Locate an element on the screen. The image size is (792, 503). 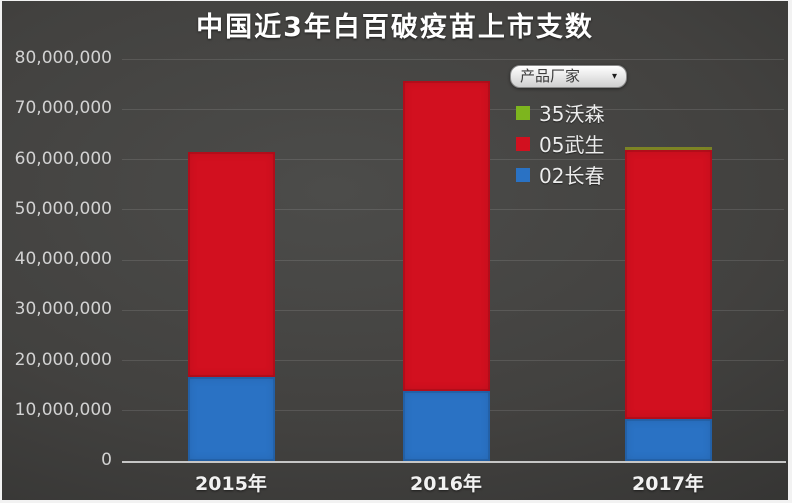
legend: 产品厂家 ▾ 35沃森 05武生 02长春 is located at coordinates (585, 127).